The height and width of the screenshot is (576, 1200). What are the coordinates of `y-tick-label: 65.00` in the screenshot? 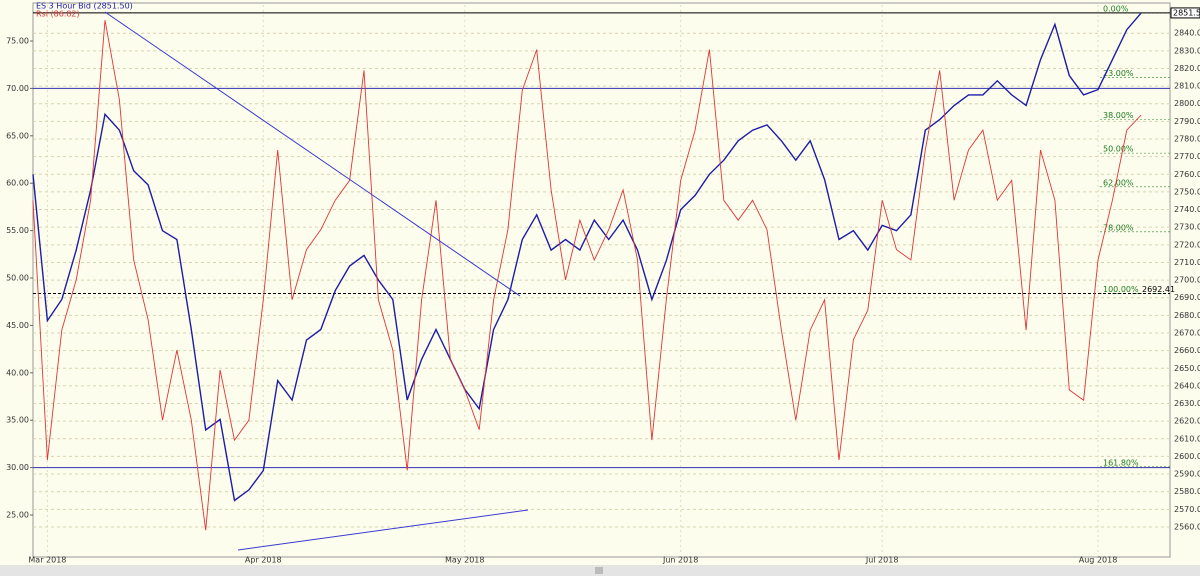 It's located at (17, 135).